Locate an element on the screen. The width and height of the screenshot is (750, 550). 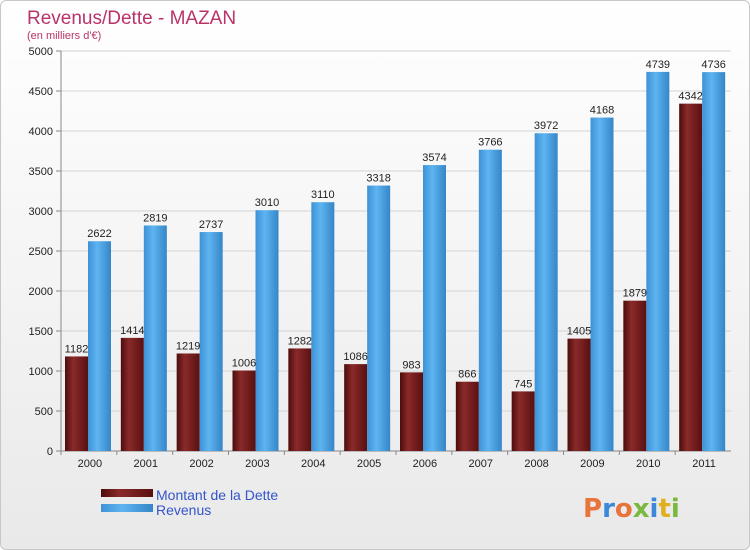
logo-letter: o is located at coordinates (624, 509).